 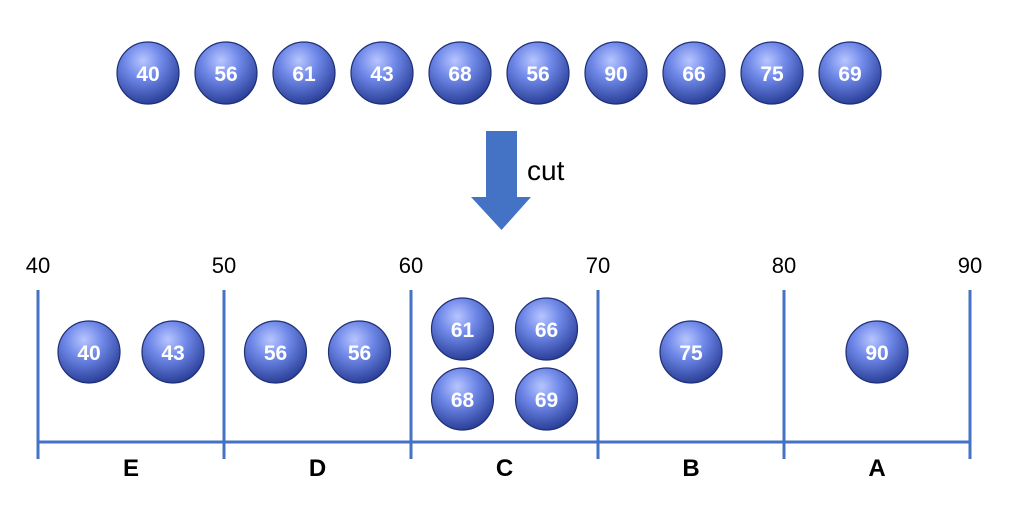 I want to click on down-arrow-icon, so click(x=501, y=180).